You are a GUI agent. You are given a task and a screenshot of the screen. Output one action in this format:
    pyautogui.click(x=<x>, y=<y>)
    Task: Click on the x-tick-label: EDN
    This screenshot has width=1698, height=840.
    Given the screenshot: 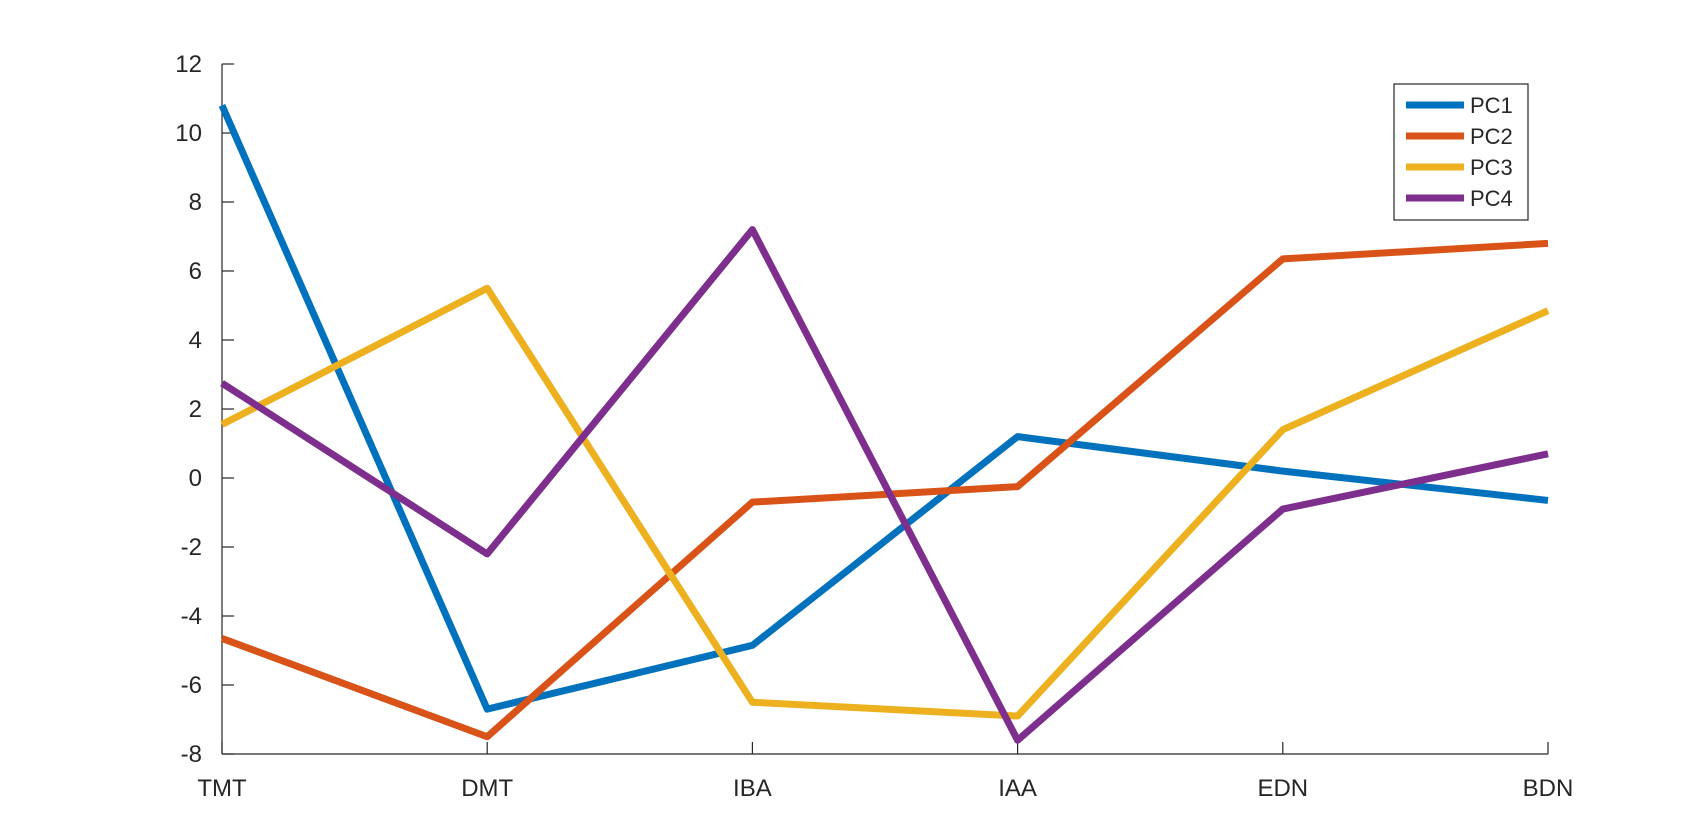 What is the action you would take?
    pyautogui.click(x=1282, y=788)
    